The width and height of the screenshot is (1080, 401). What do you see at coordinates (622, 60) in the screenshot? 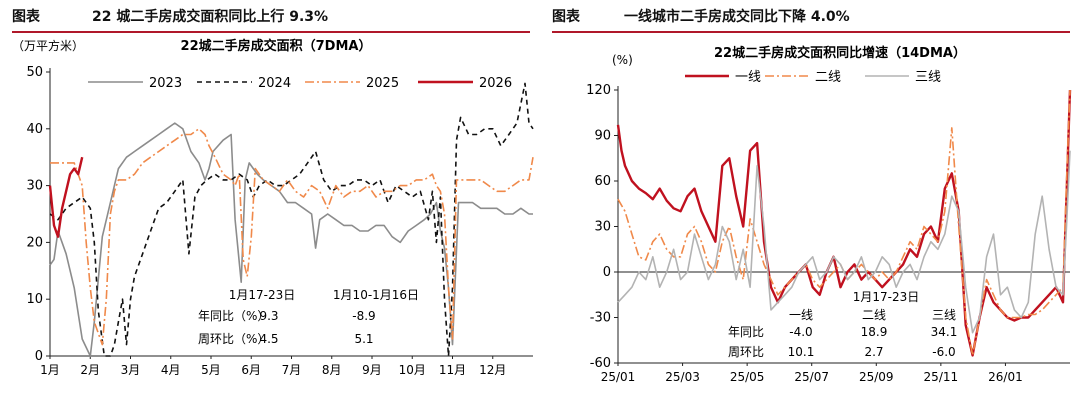
I see `right-unit-label: (%)` at bounding box center [622, 60].